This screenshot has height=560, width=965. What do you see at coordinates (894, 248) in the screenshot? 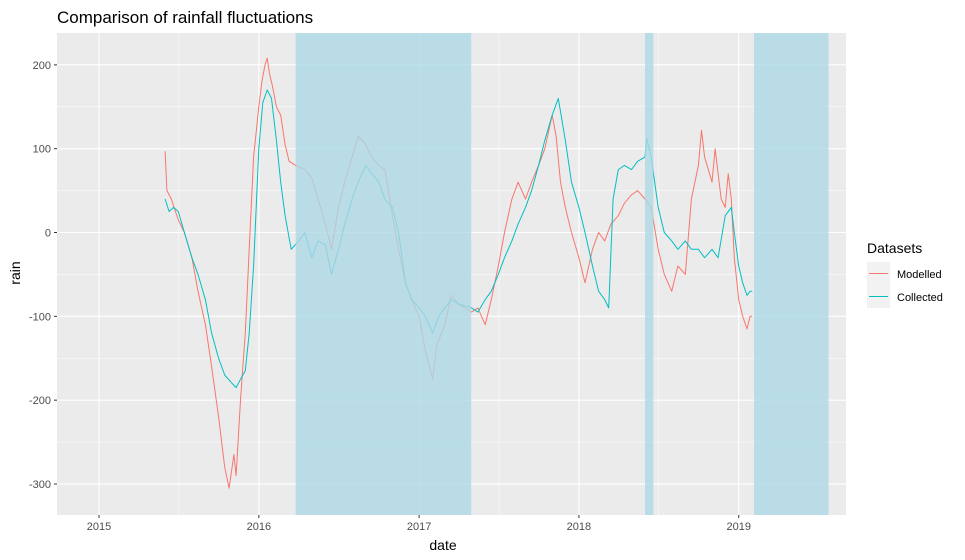
I see `legend-title: Datasets` at bounding box center [894, 248].